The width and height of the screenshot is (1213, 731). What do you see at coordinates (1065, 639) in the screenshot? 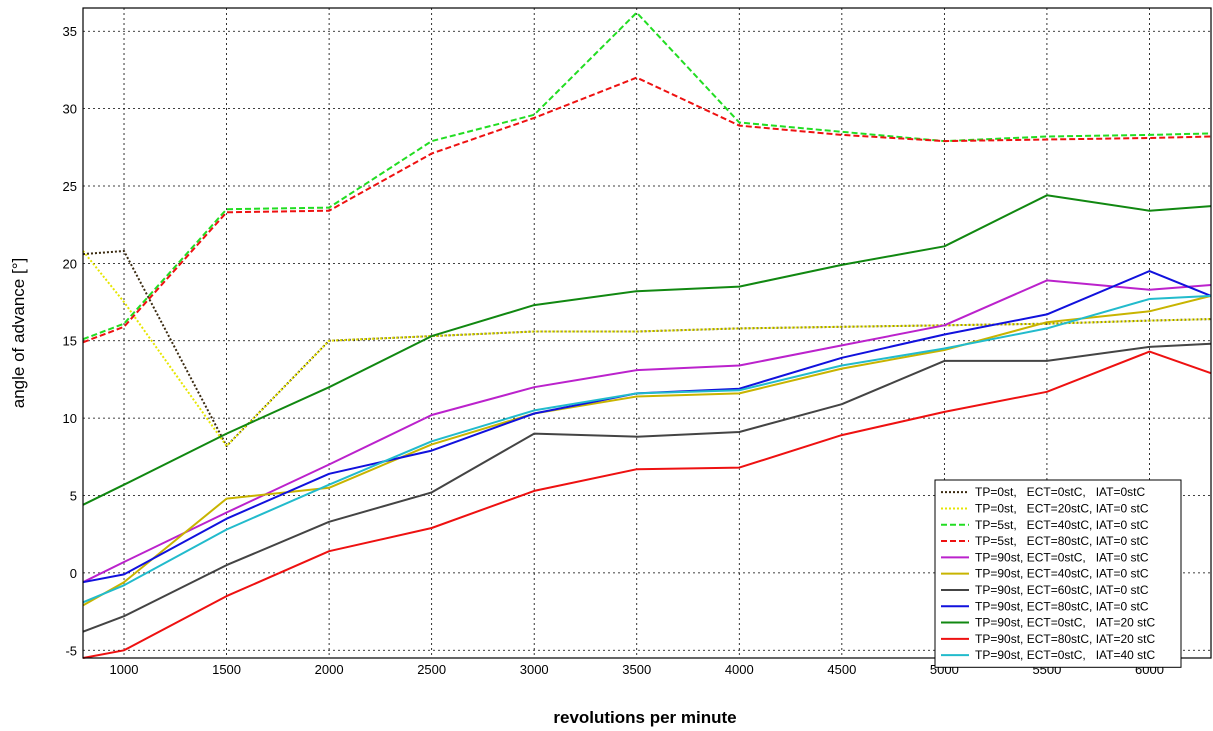
I see `legend-entry: TP=90st, ECT=80stC, IAT=20 stC` at bounding box center [1065, 639].